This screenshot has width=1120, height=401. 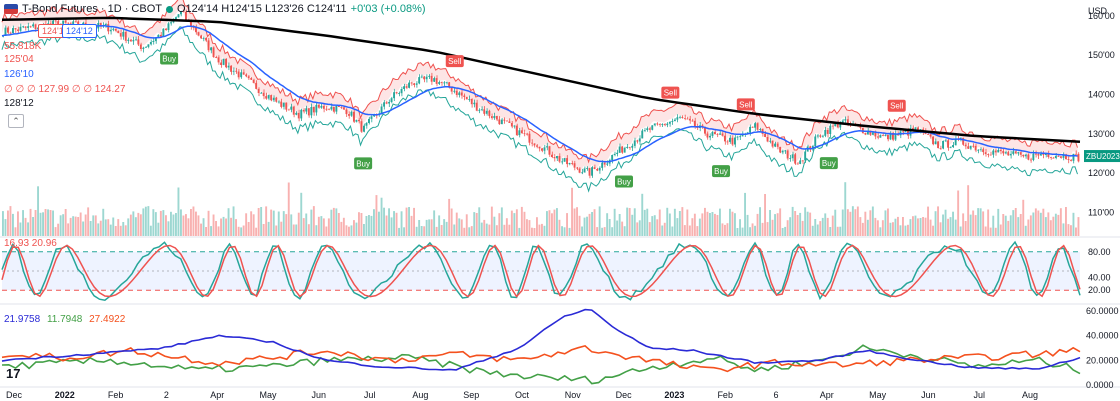 I want to click on ohlc-values: O124'14 H124'15 L123'26 C124'11, so click(x=261, y=9).